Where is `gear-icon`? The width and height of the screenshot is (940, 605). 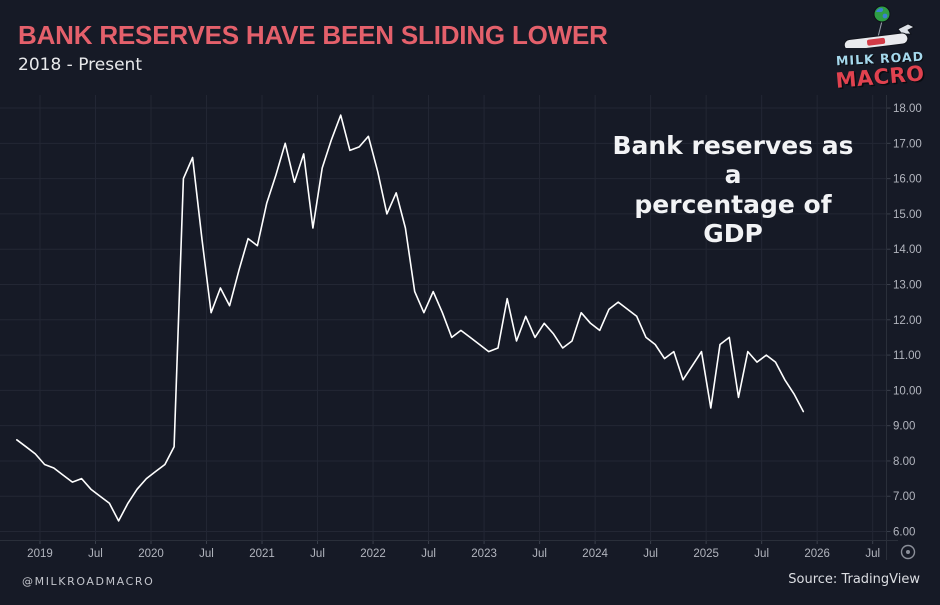 gear-icon is located at coordinates (908, 552).